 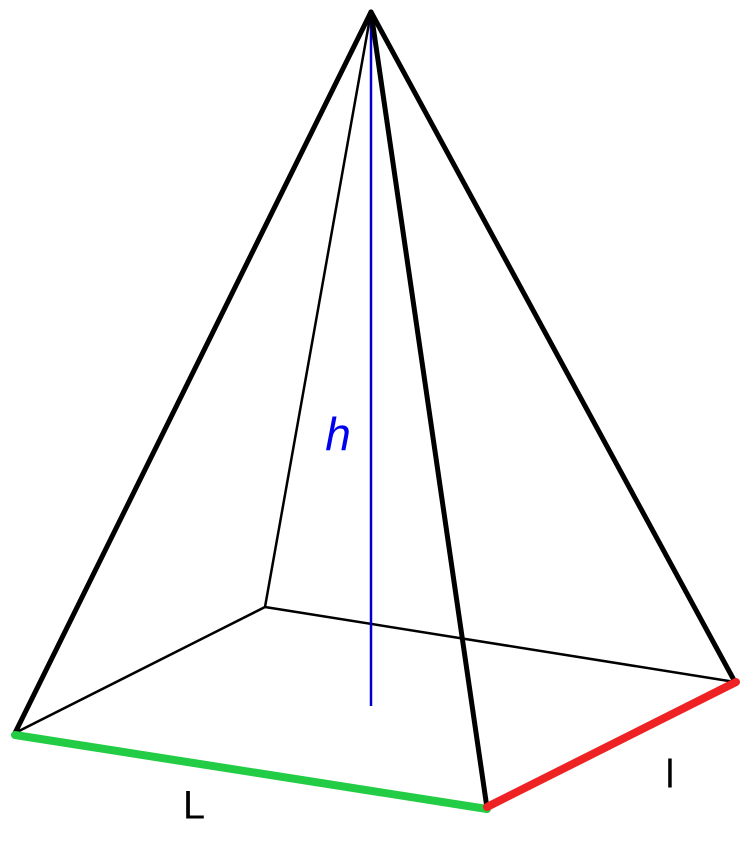 I want to click on back-edge, so click(x=318, y=309).